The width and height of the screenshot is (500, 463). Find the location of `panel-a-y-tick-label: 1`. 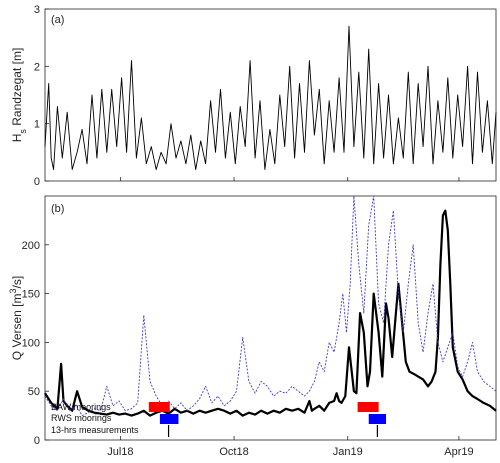

panel-a-y-tick-label: 1 is located at coordinates (37, 125).